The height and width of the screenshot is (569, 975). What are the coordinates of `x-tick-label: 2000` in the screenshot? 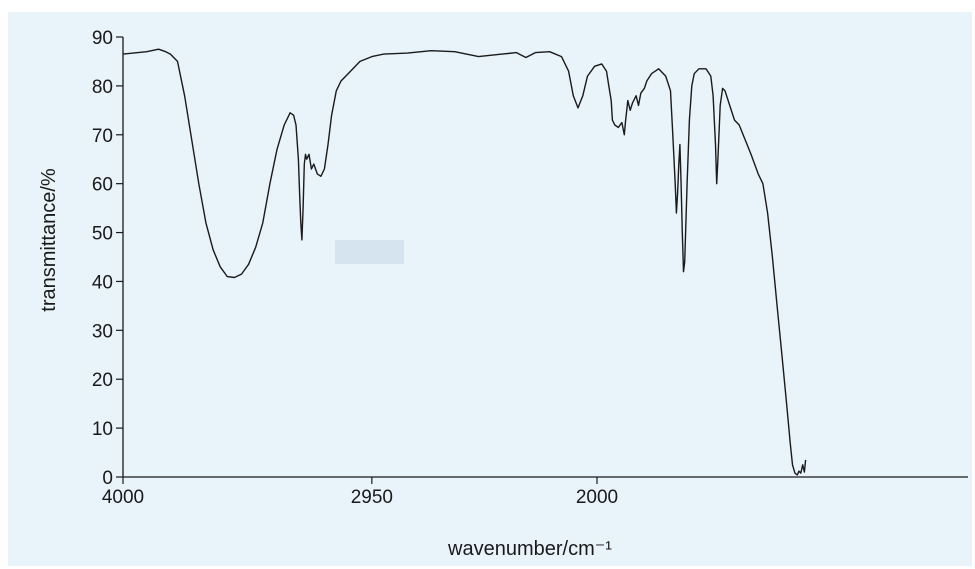 It's located at (597, 497).